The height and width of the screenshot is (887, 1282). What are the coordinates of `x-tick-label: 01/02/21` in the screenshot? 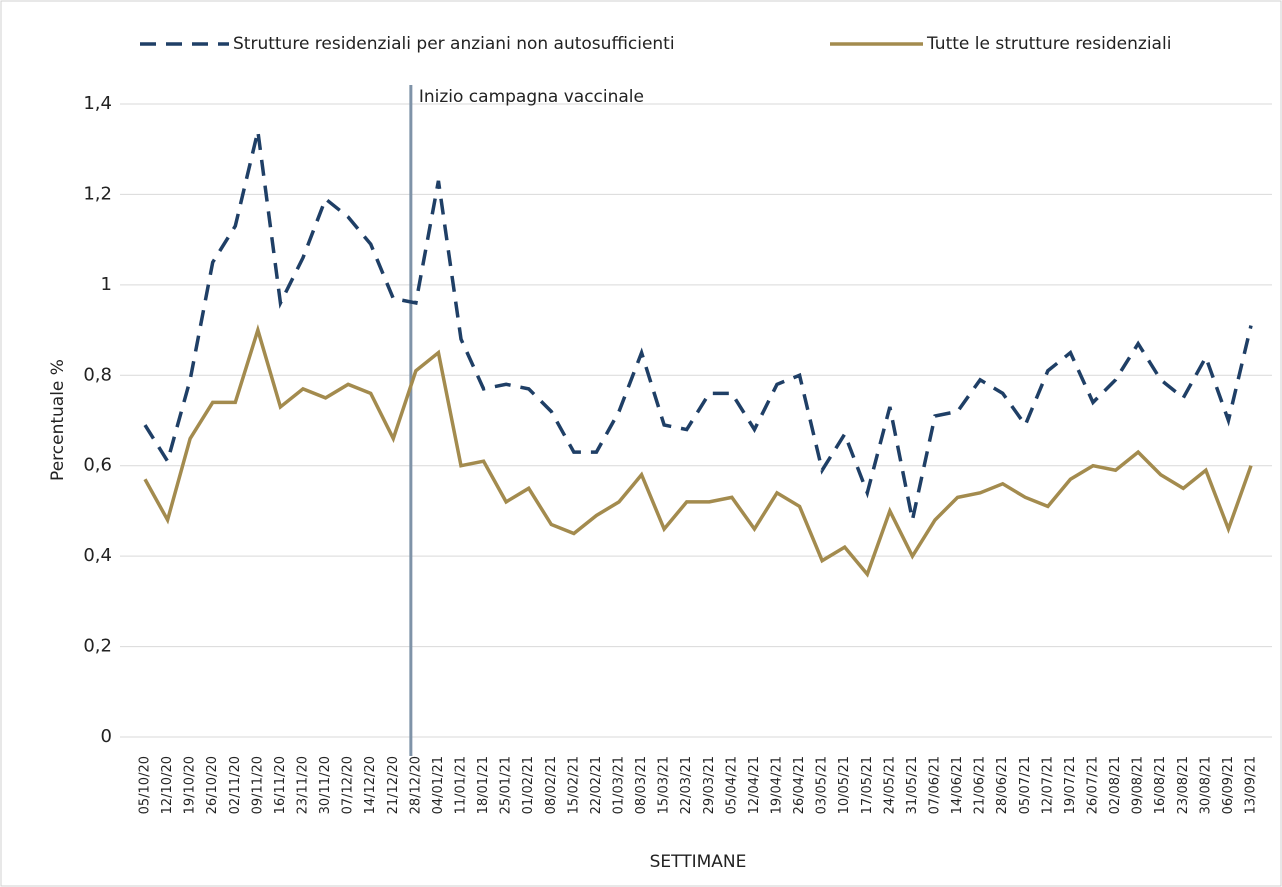 It's located at (528, 785).